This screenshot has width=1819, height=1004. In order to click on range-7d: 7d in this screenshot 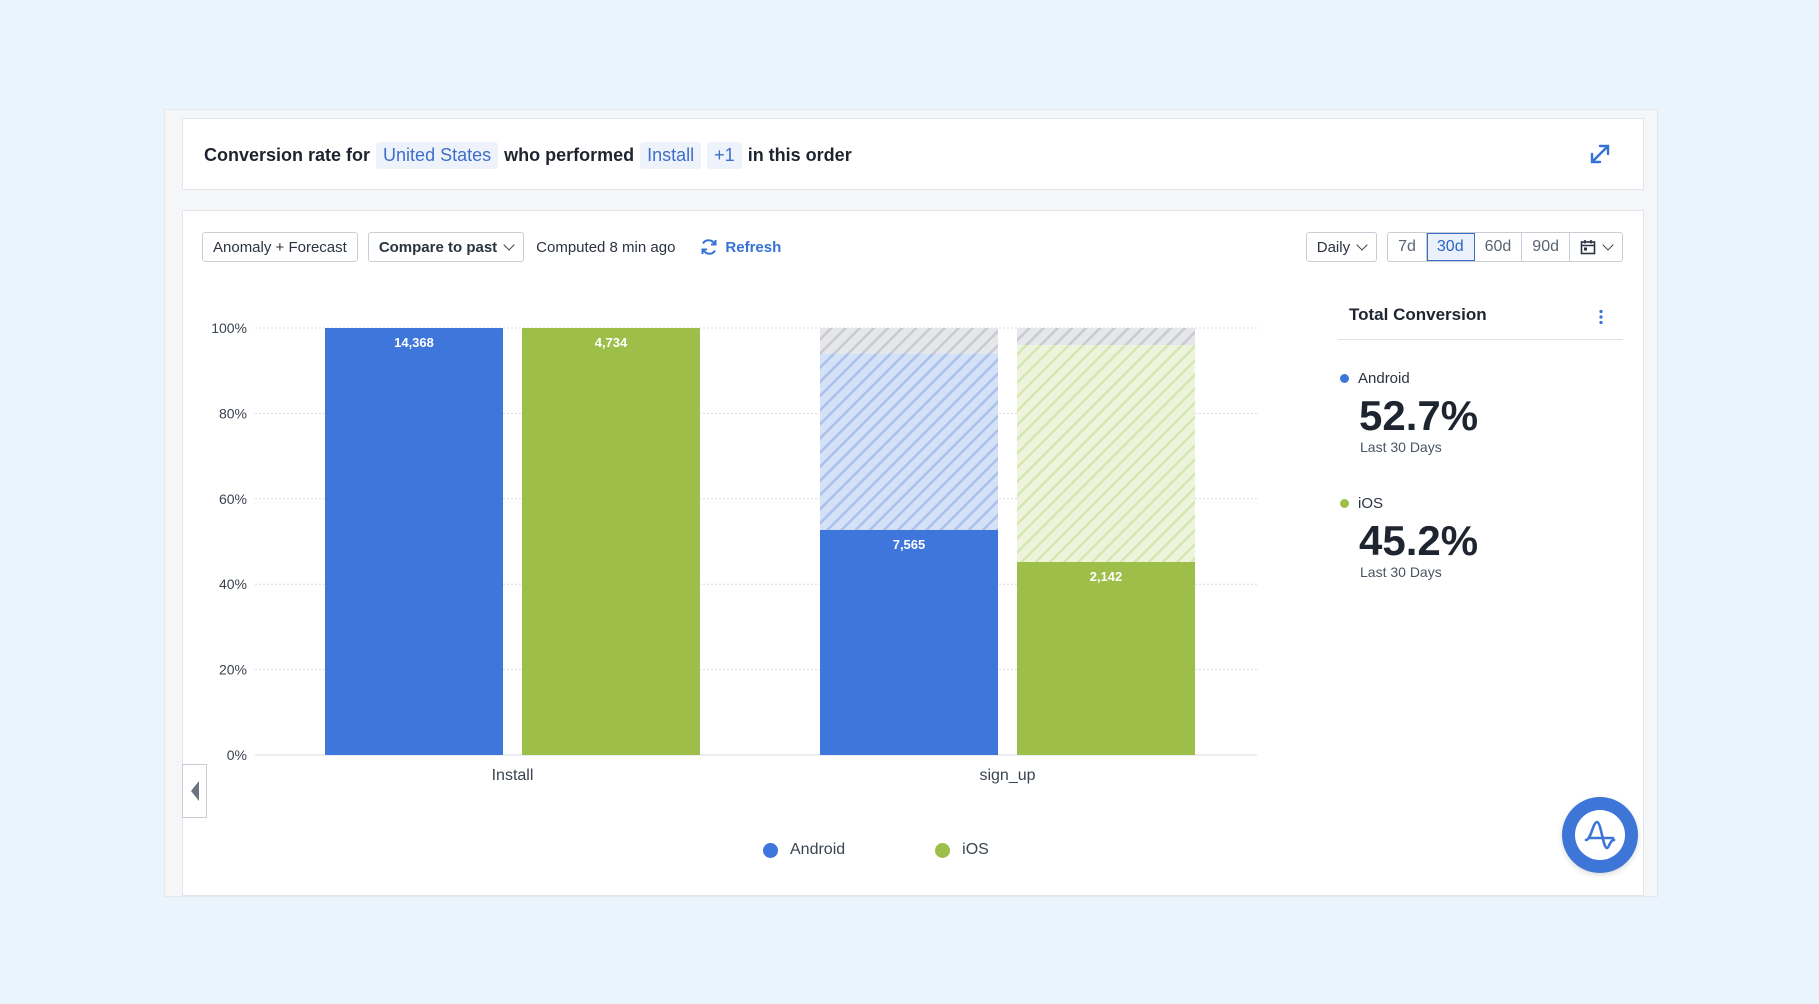, I will do `click(1407, 247)`.